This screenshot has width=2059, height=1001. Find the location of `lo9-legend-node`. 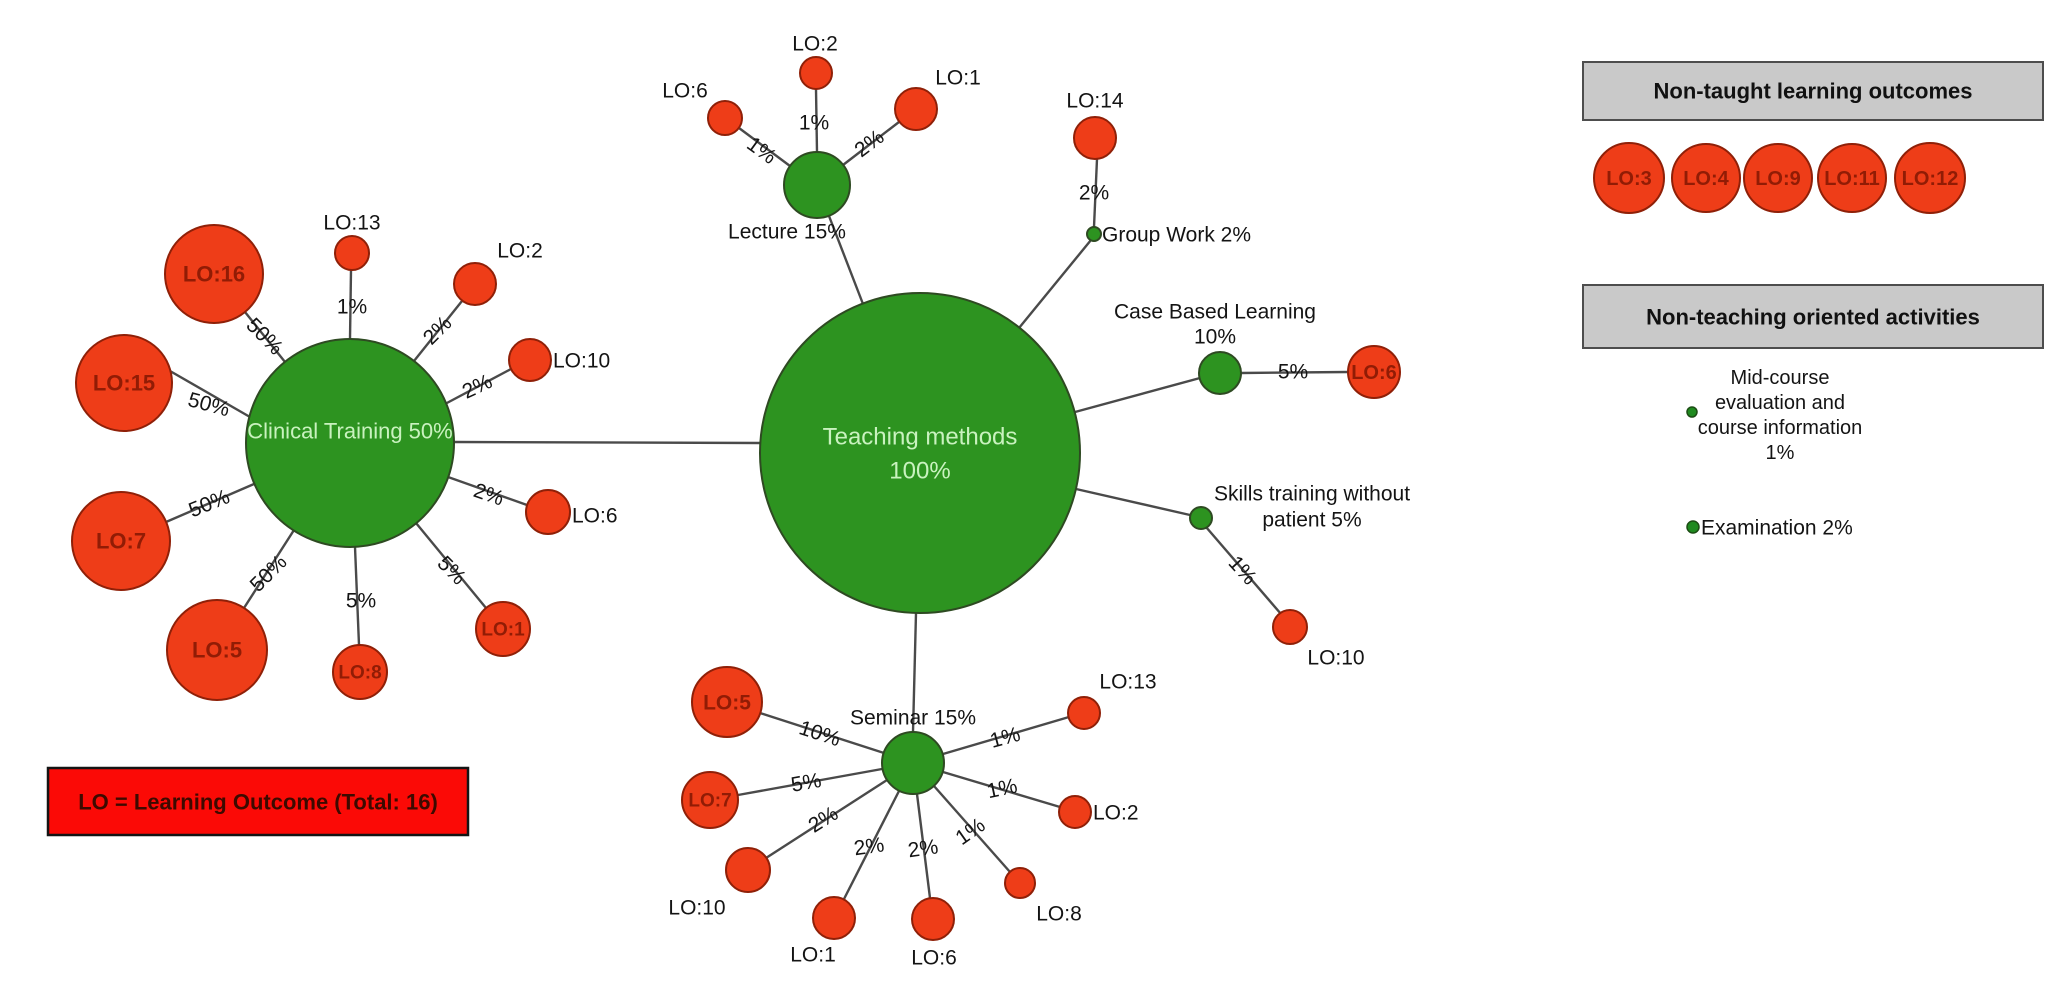

lo9-legend-node is located at coordinates (1778, 178).